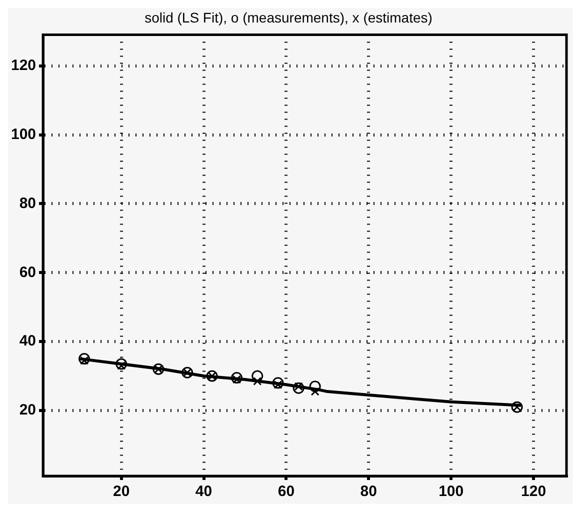 The width and height of the screenshot is (581, 512). What do you see at coordinates (27, 272) in the screenshot?
I see `y-tick-label: 60` at bounding box center [27, 272].